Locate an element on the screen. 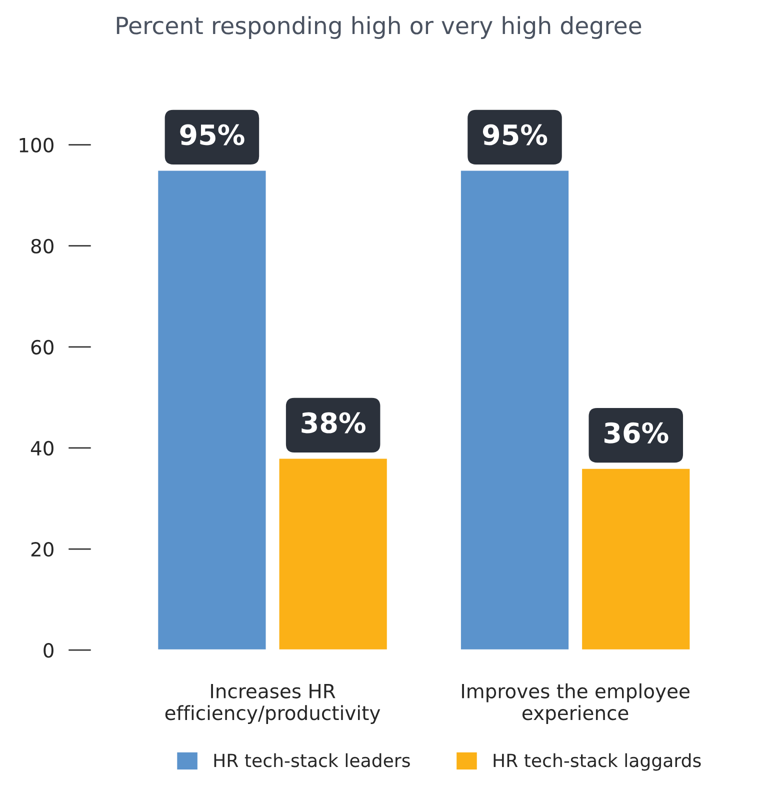 The height and width of the screenshot is (787, 757). text: 36% is located at coordinates (636, 433).